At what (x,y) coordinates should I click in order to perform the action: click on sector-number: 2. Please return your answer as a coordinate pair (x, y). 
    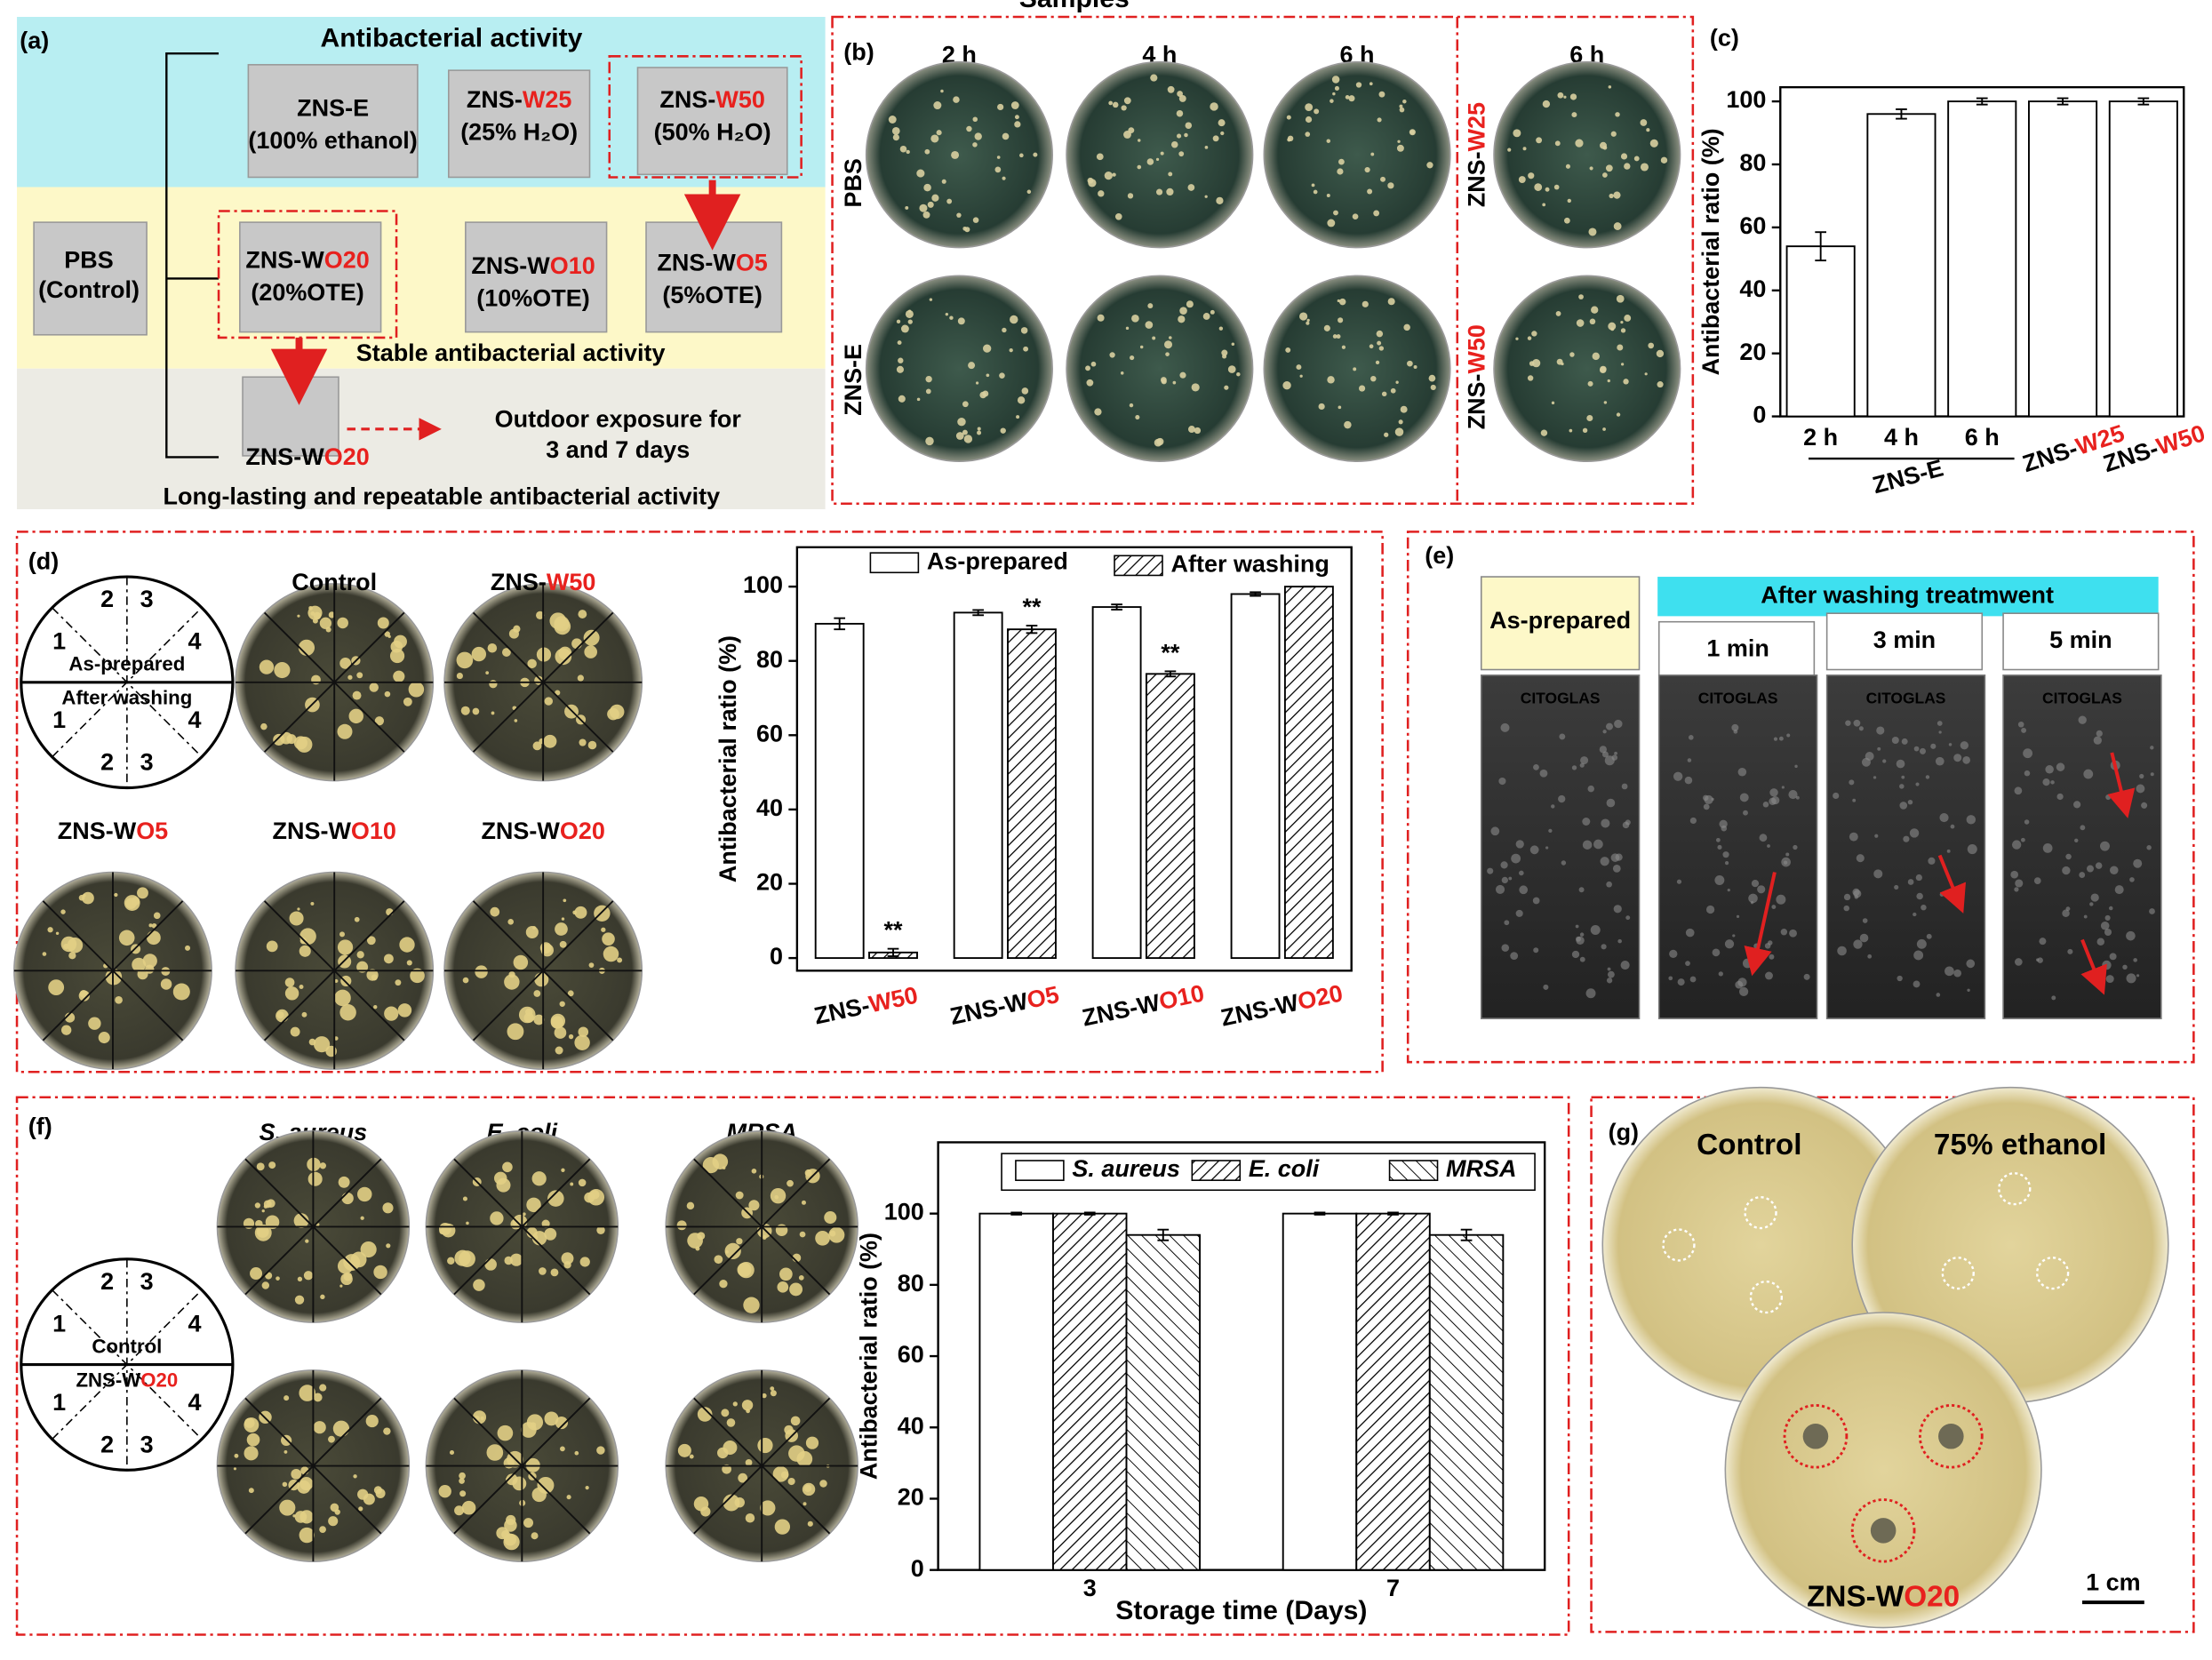
    Looking at the image, I should click on (107, 1445).